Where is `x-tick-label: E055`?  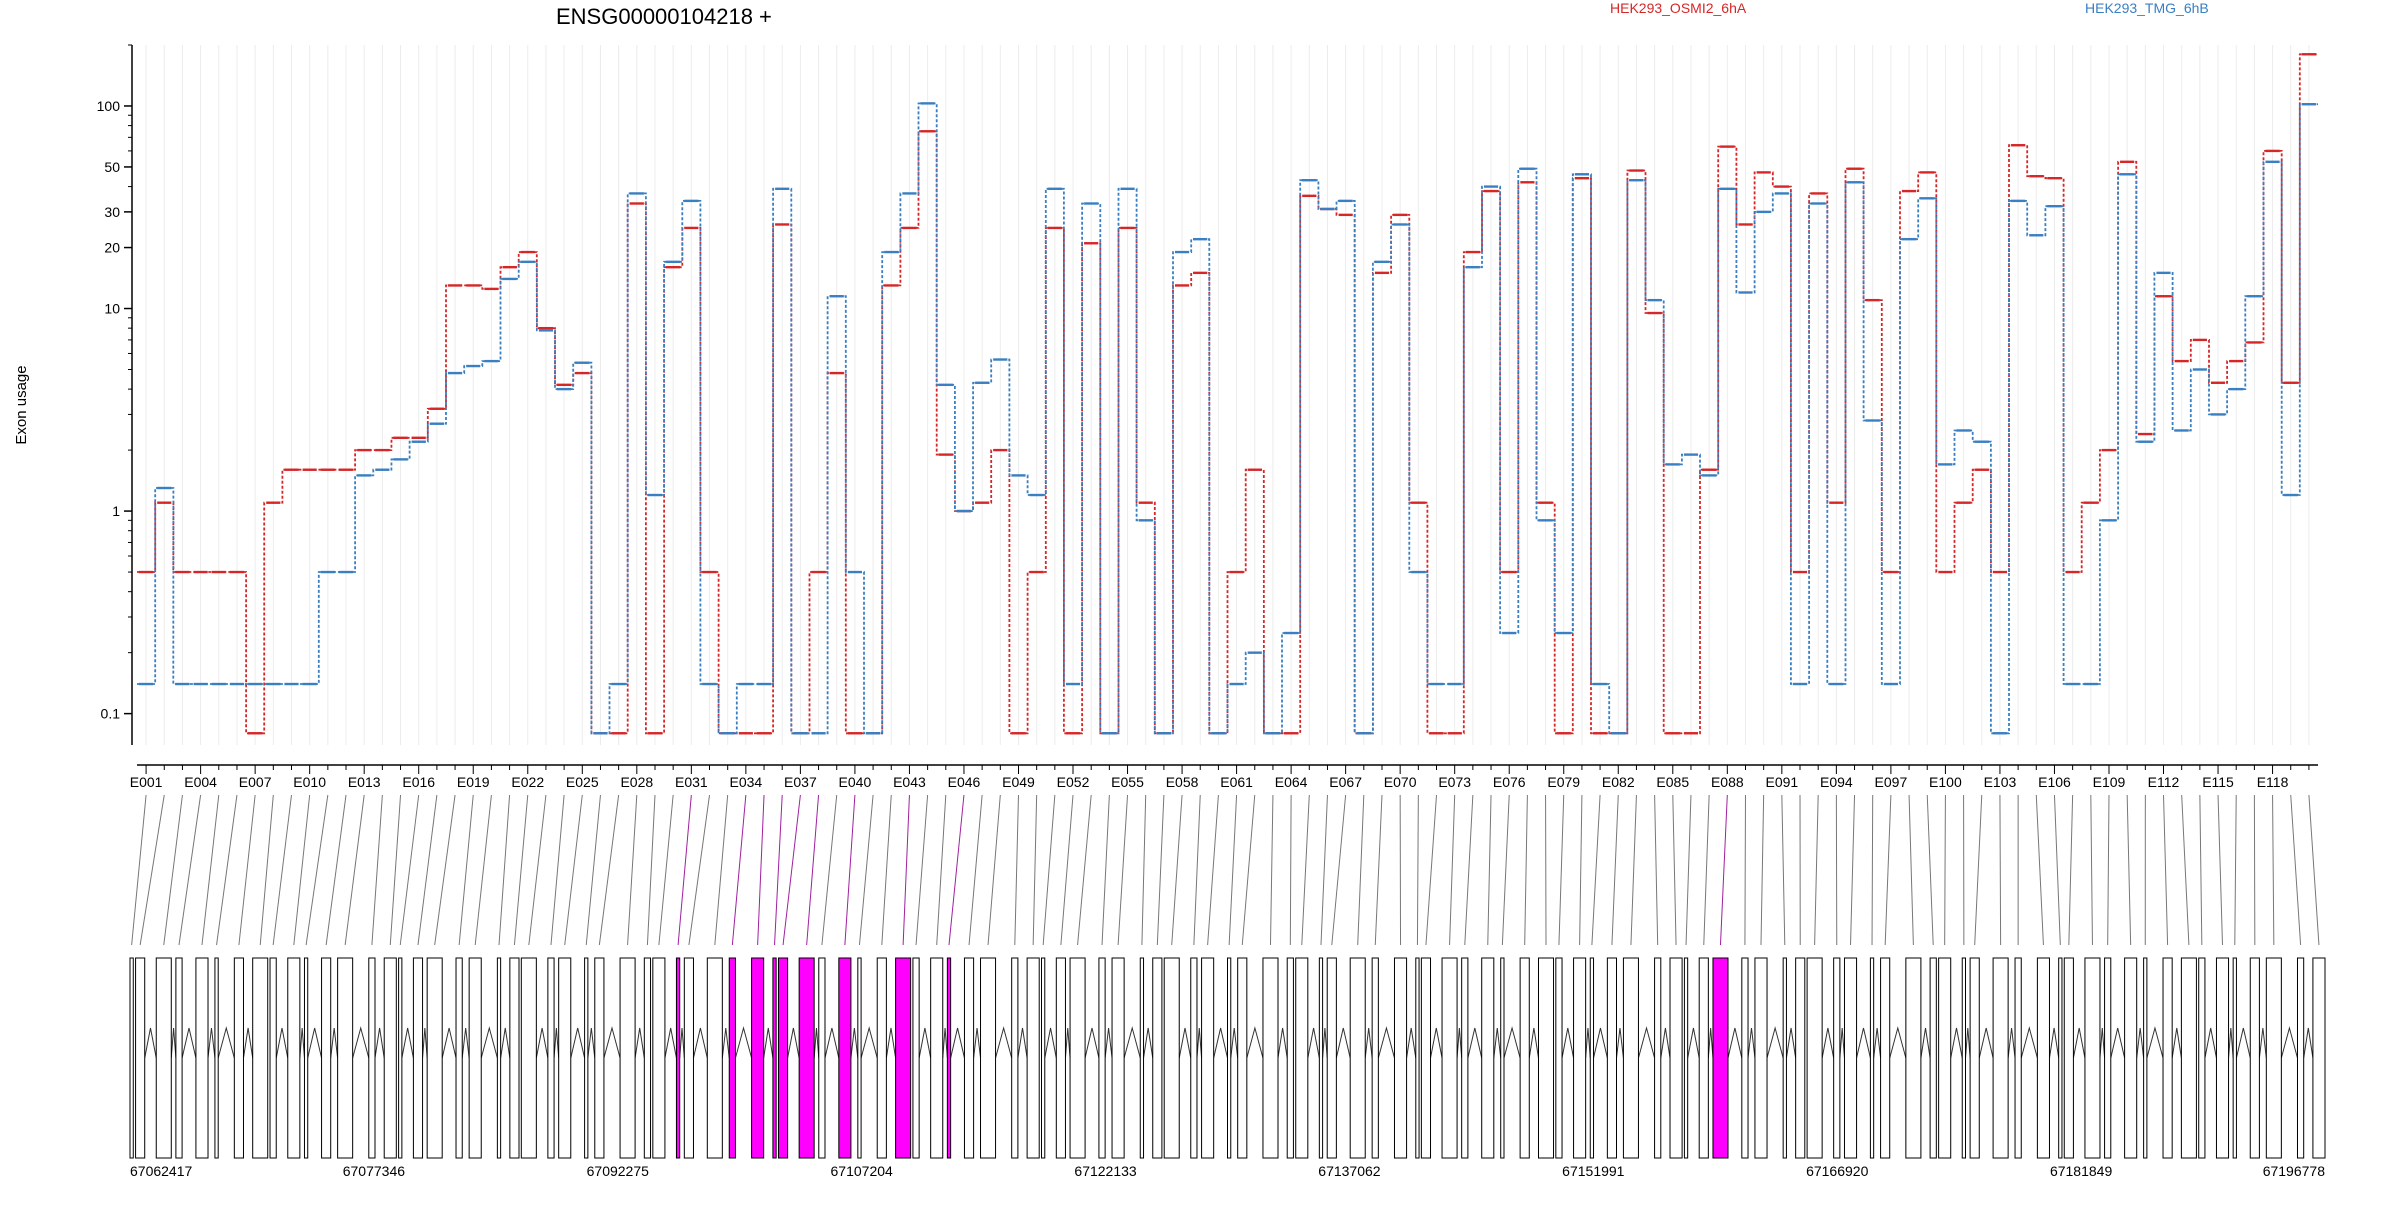
x-tick-label: E055 is located at coordinates (1127, 782).